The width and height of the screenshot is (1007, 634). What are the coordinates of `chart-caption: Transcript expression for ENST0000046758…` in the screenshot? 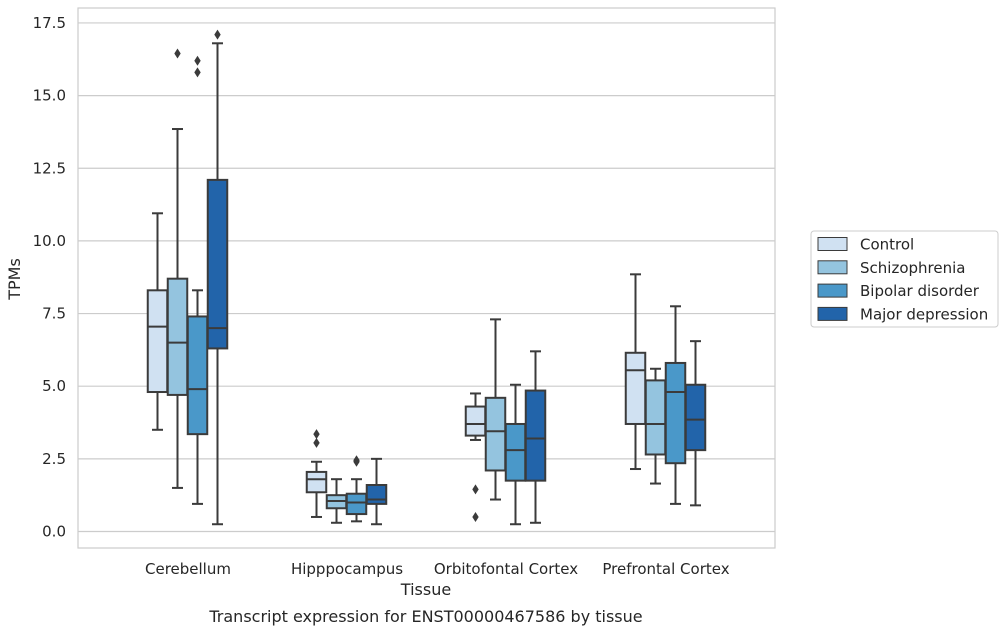 It's located at (425, 616).